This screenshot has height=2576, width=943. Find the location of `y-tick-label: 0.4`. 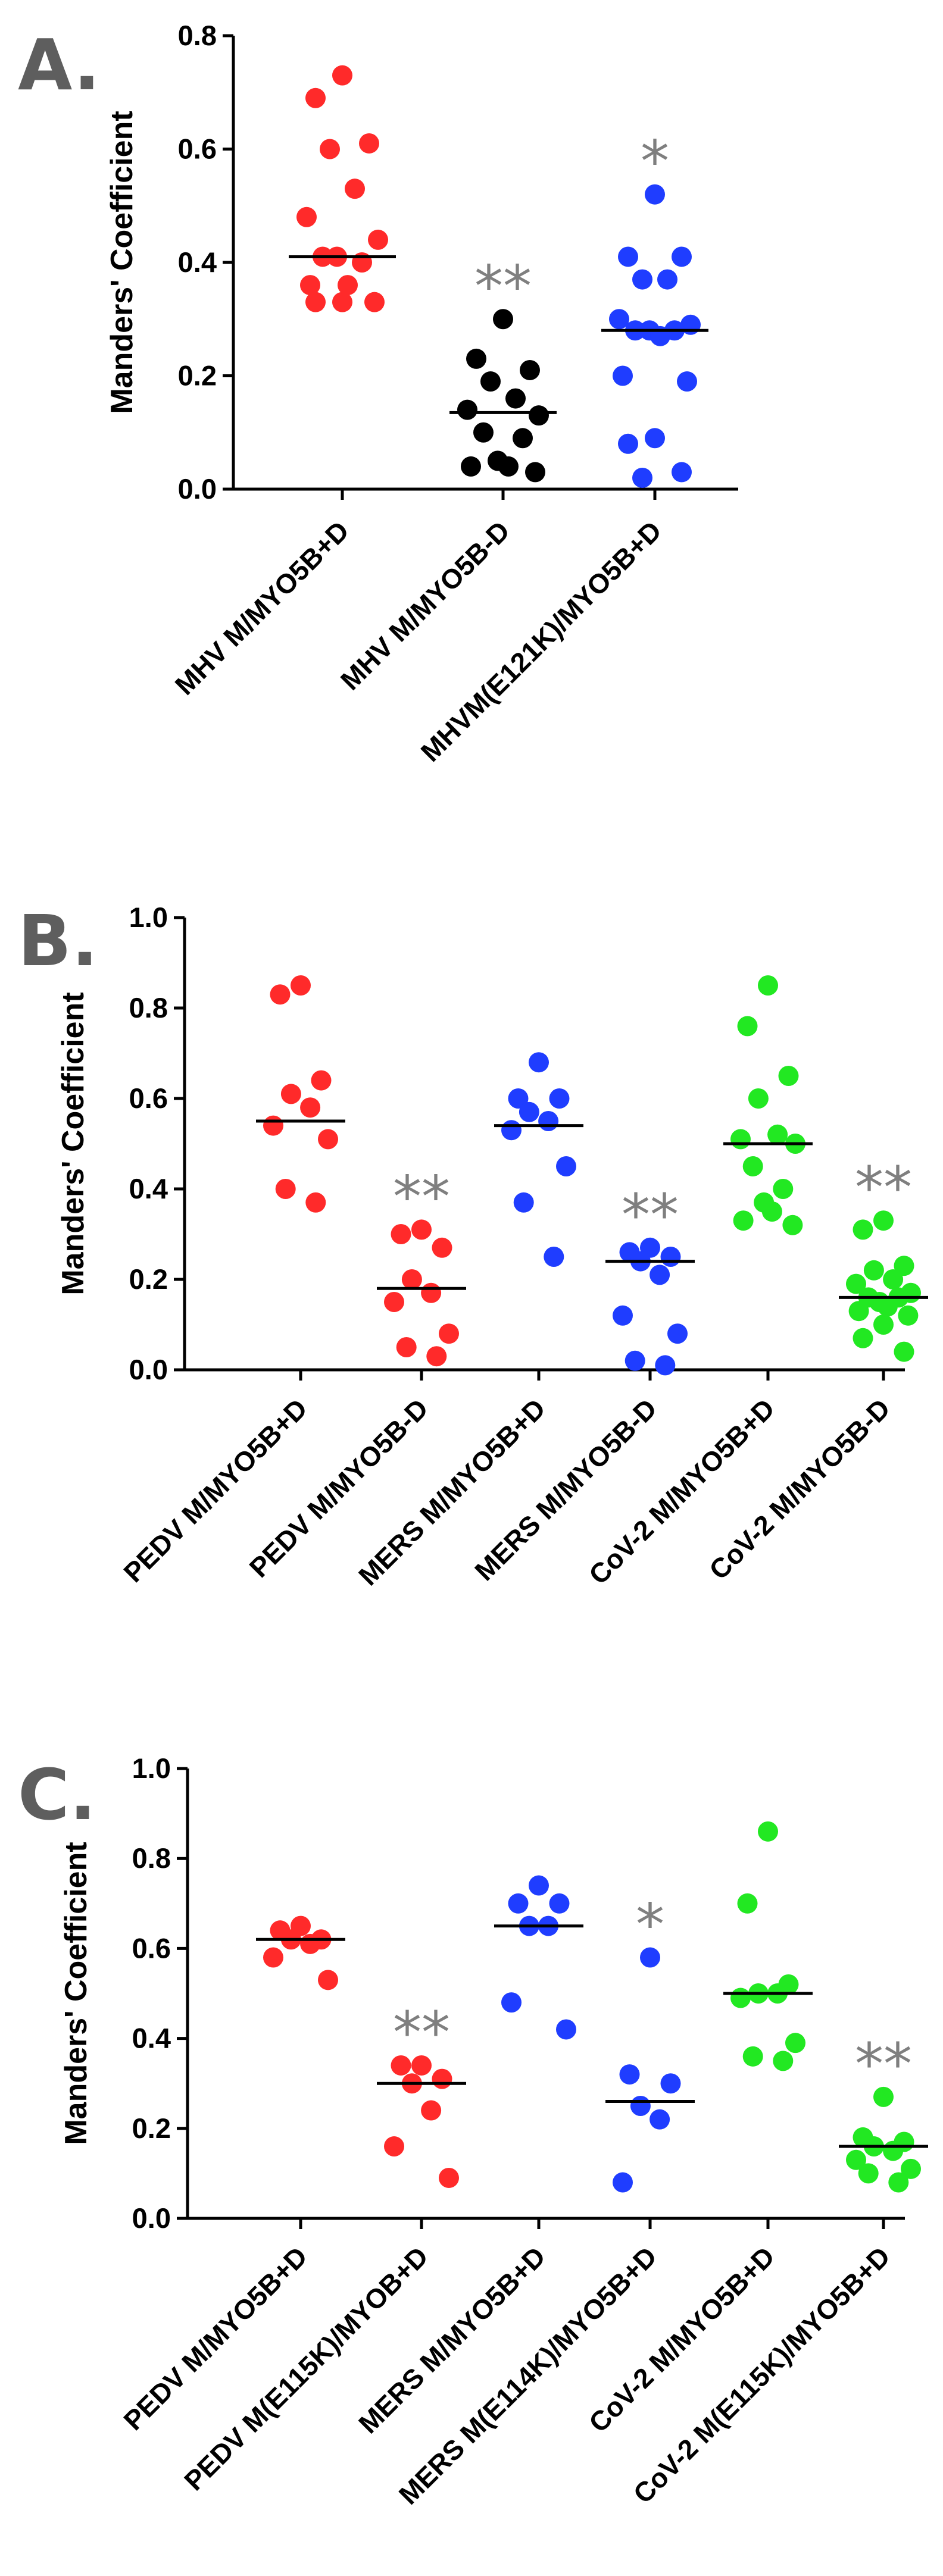

y-tick-label: 0.4 is located at coordinates (197, 262).